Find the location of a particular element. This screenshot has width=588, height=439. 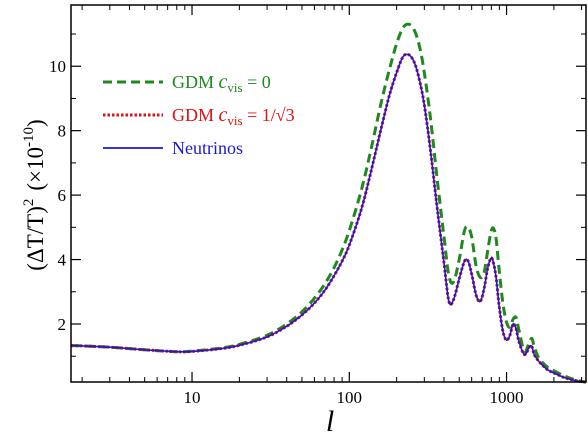

y-axis-title-factor-power: -10 is located at coordinates (29, 137).